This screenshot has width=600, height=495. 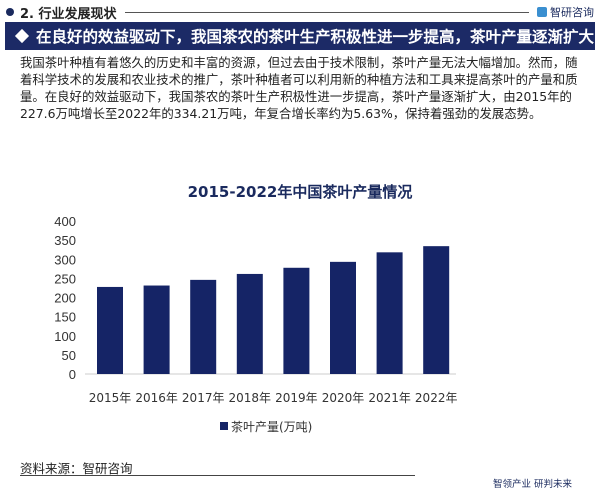 I want to click on x-tick-label: 2021年, so click(x=389, y=398).